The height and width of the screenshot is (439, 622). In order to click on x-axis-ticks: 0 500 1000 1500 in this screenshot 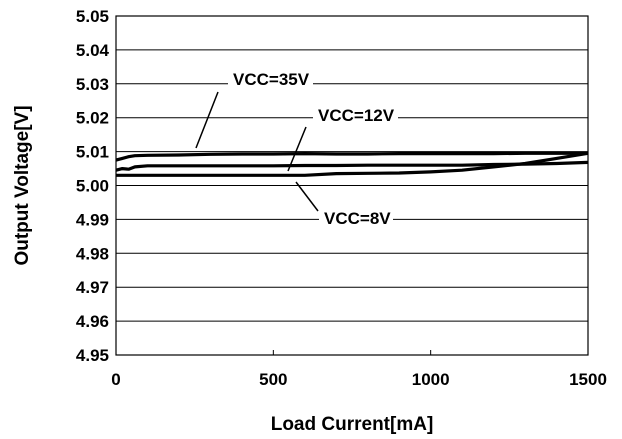, I will do `click(359, 369)`.